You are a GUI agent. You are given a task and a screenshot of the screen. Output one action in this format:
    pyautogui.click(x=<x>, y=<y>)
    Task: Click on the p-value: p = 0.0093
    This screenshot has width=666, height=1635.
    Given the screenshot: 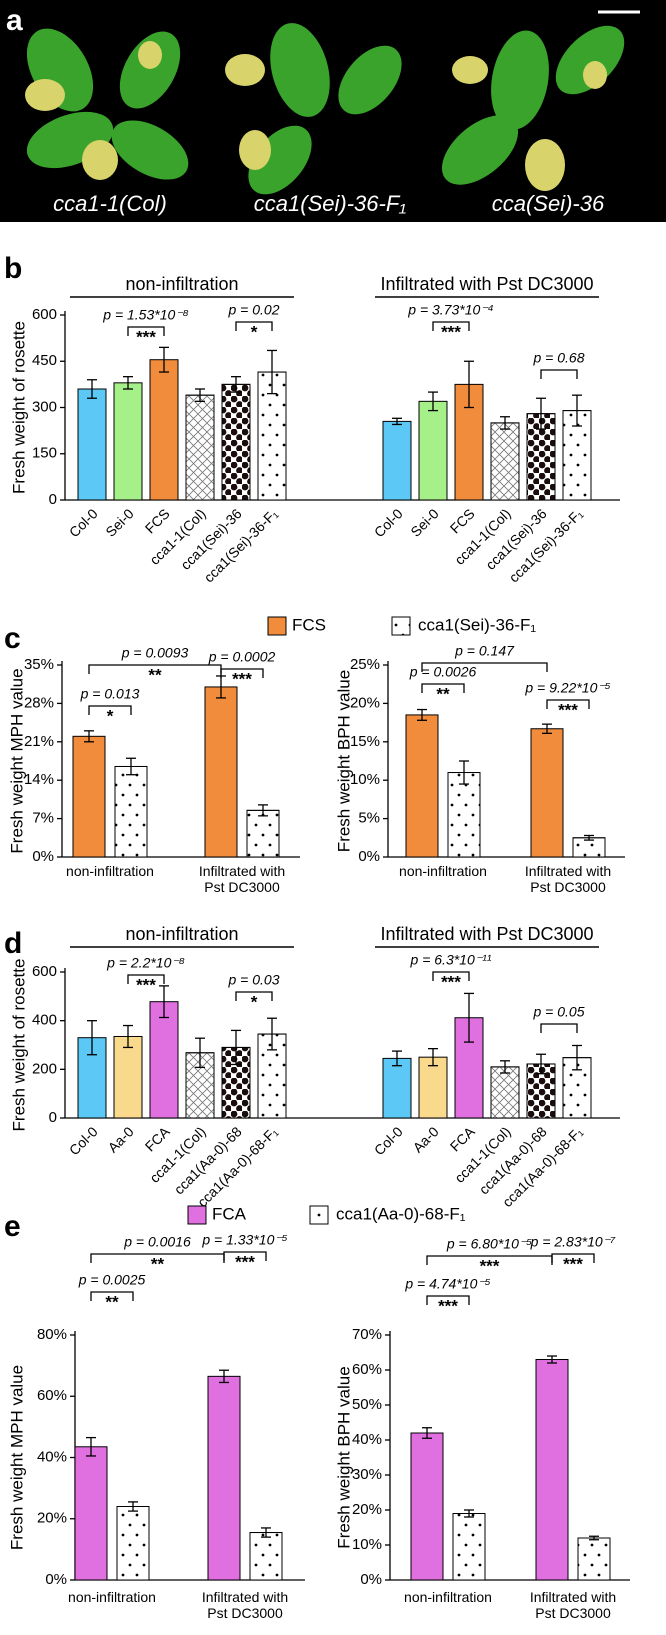 What is the action you would take?
    pyautogui.click(x=155, y=653)
    